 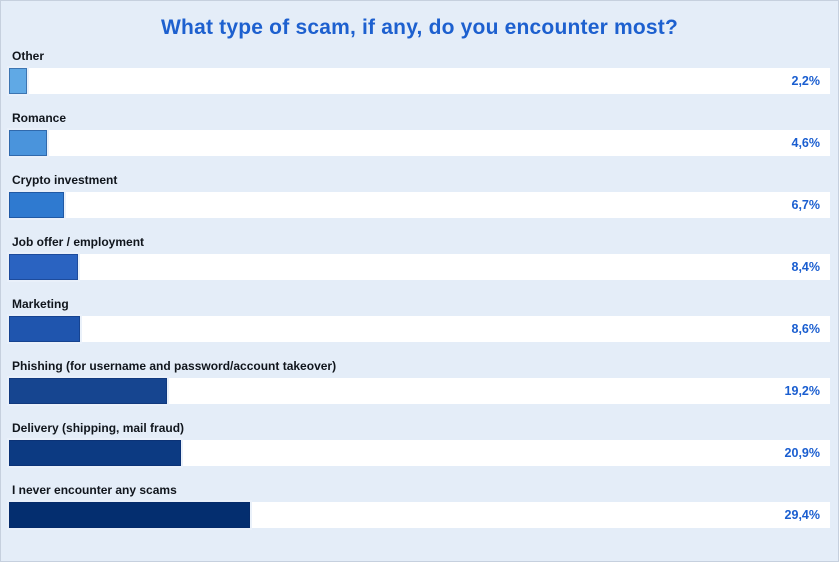 I want to click on bar-row: Romance 4,6%, so click(x=418, y=134).